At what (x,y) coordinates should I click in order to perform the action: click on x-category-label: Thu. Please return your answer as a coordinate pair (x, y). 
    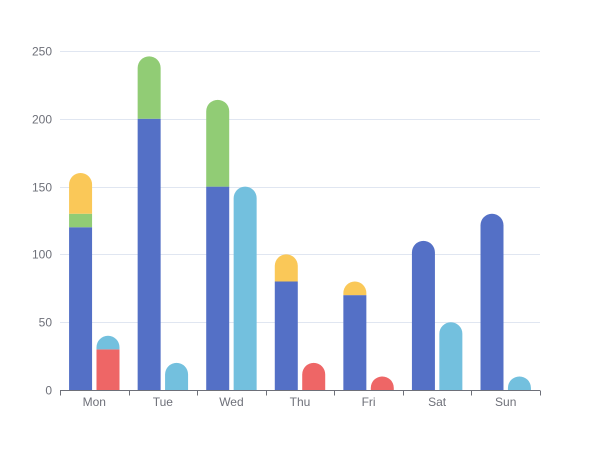
    Looking at the image, I should click on (300, 402).